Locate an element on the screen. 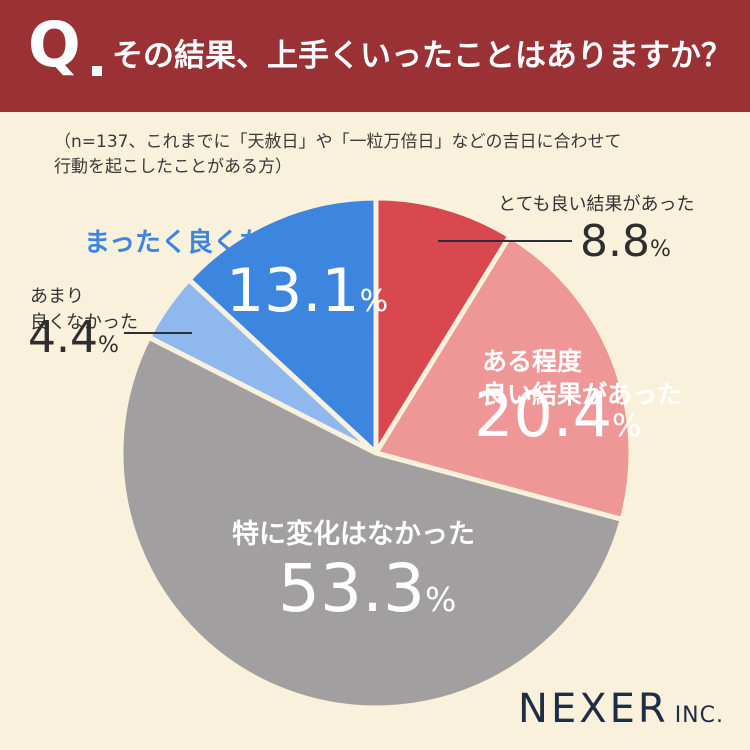 The image size is (750, 750). label-not-good: あまり 良くなかった is located at coordinates (84, 309).